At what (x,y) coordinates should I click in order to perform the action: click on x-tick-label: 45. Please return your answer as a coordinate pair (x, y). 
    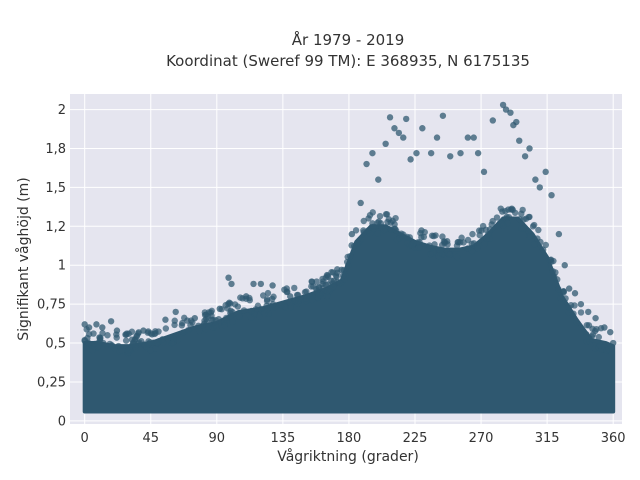
    Looking at the image, I should click on (150, 438).